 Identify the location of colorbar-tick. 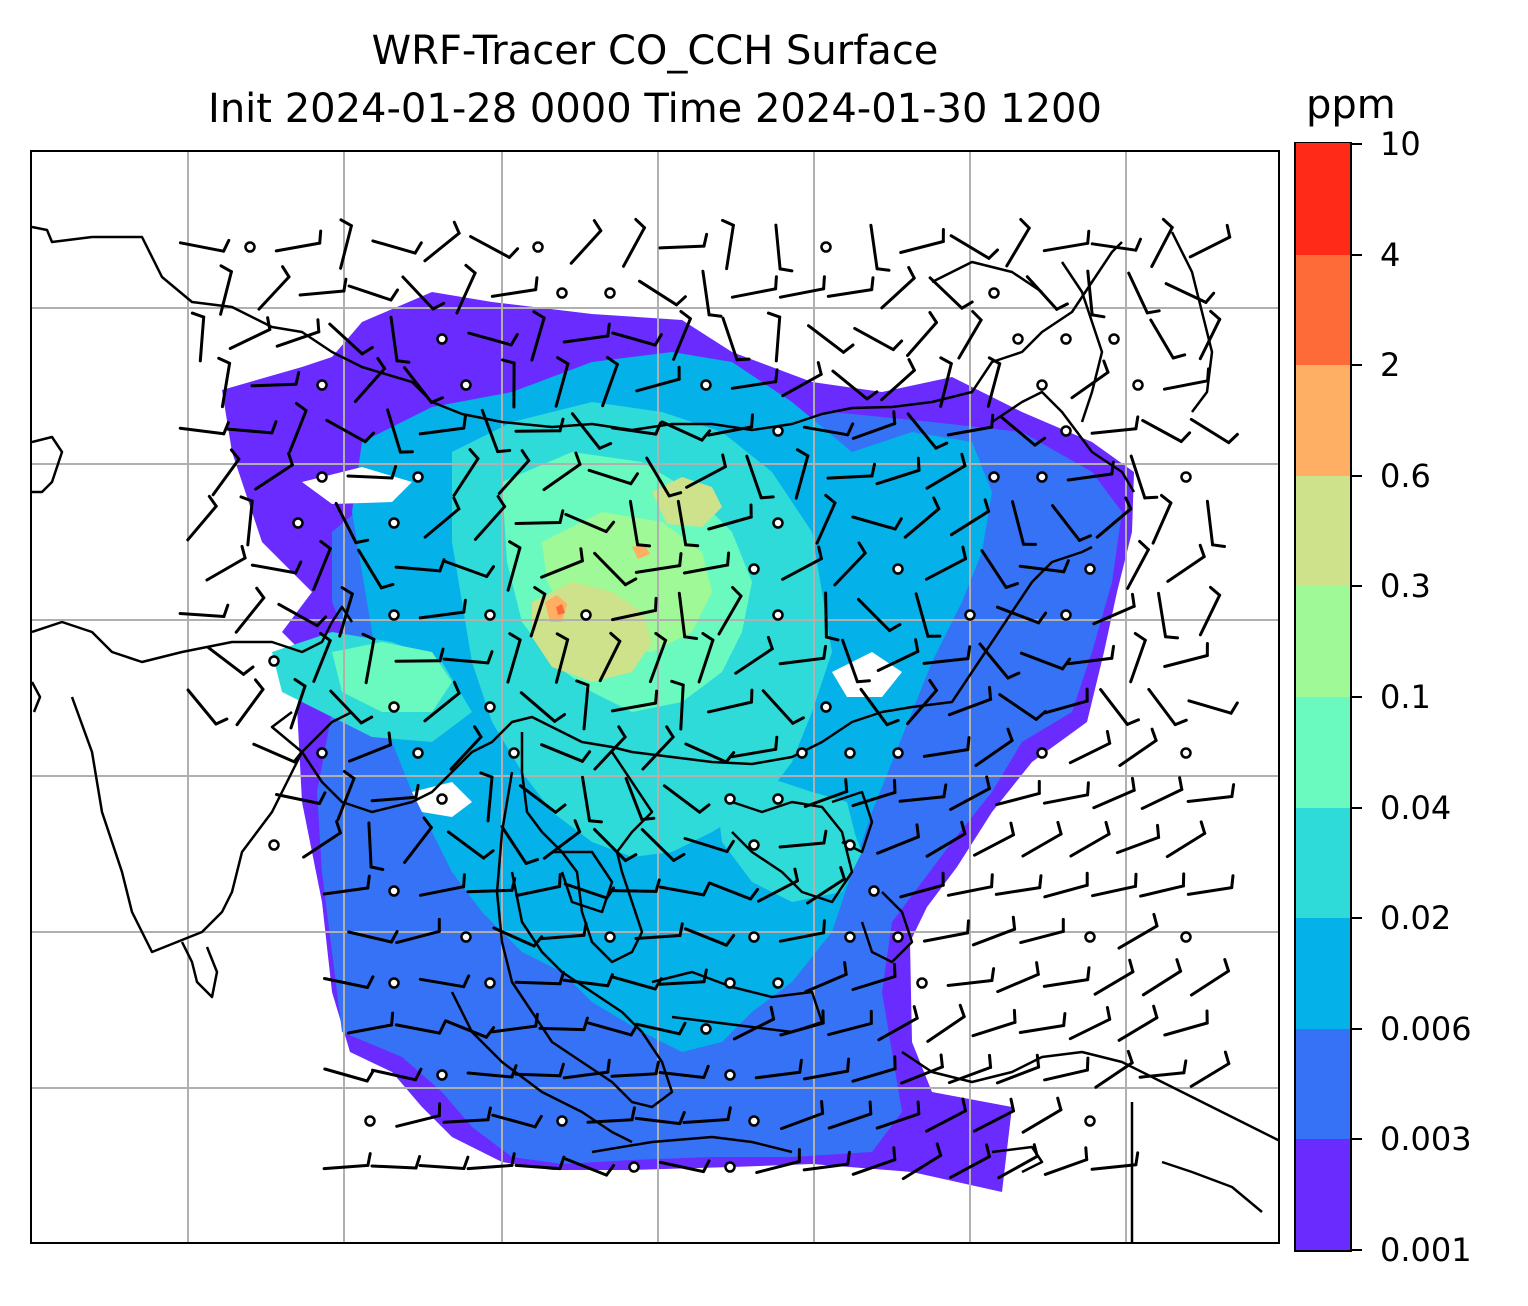
(1357, 807).